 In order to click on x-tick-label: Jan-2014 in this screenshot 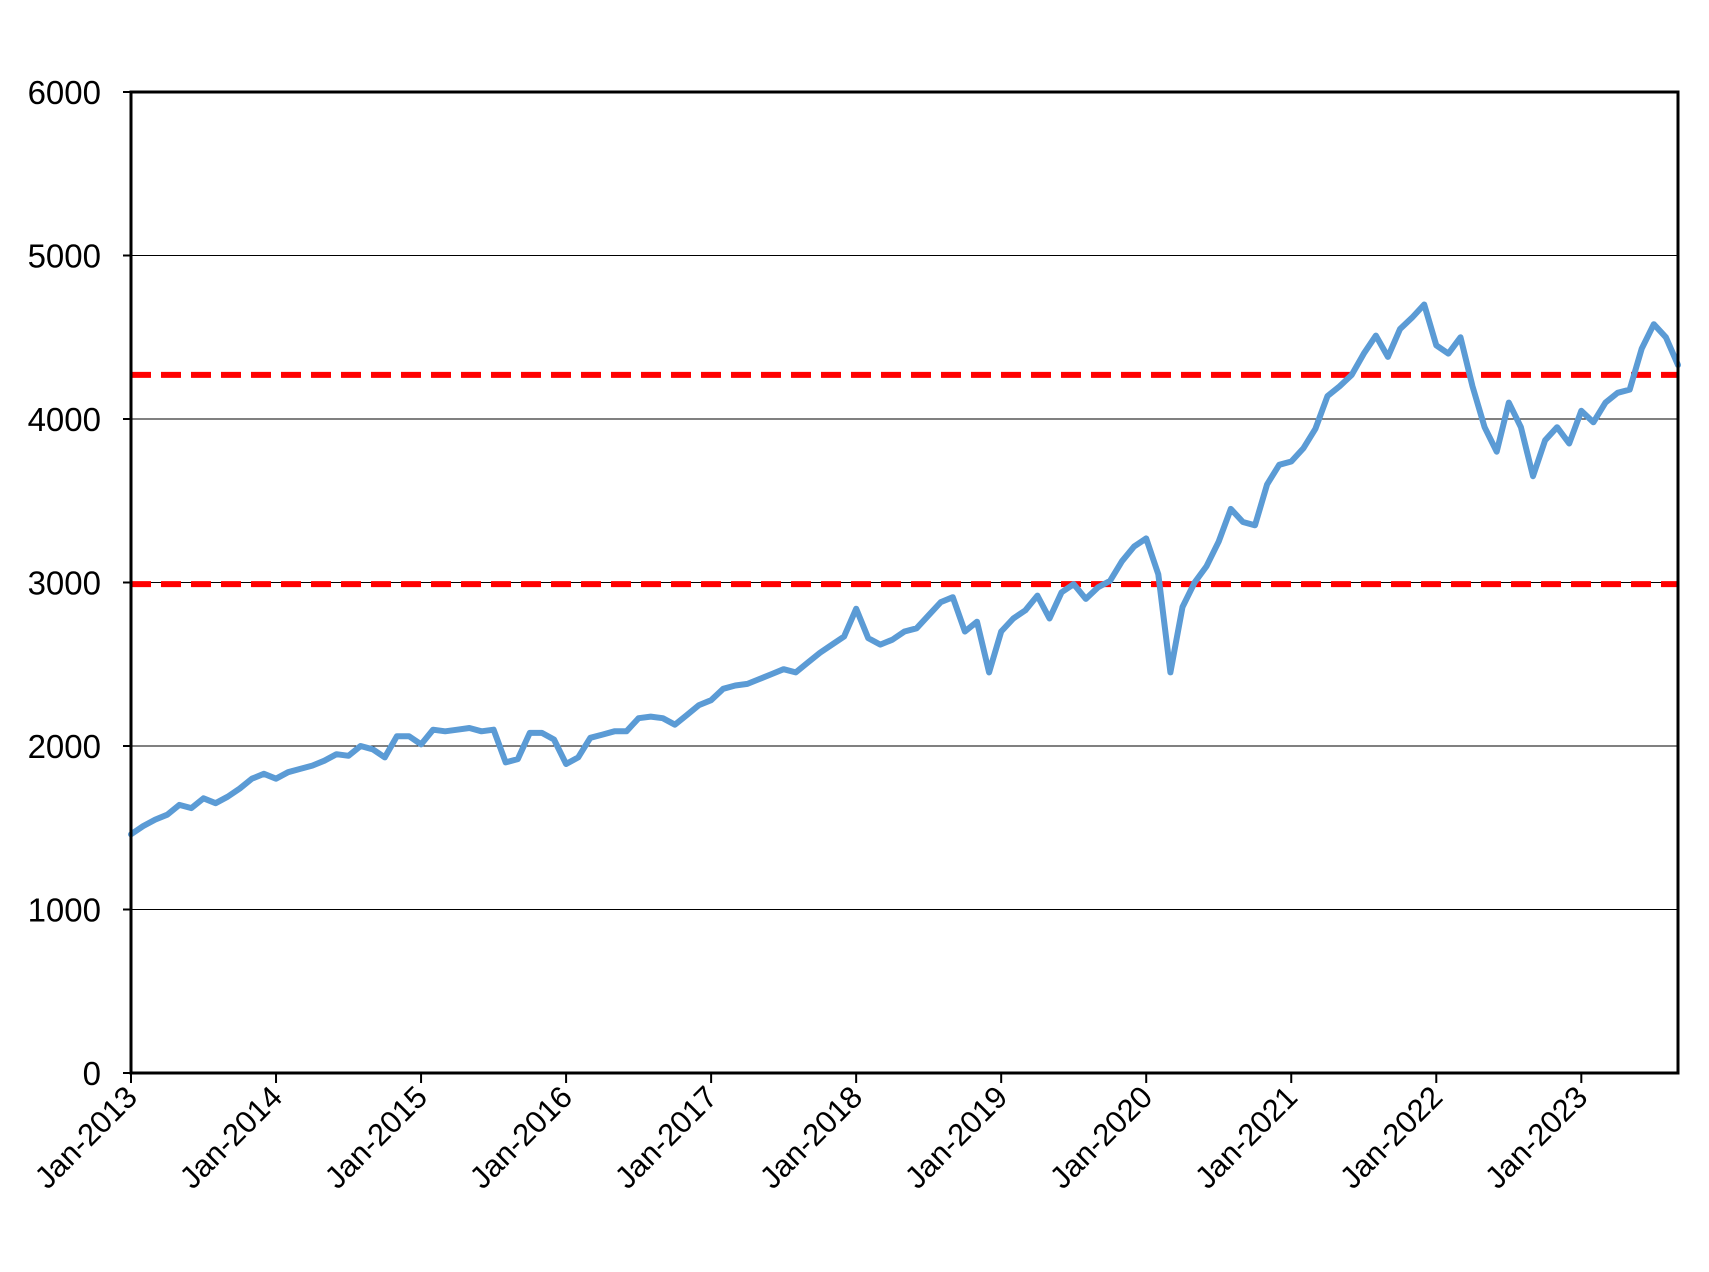, I will do `click(231, 1137)`.